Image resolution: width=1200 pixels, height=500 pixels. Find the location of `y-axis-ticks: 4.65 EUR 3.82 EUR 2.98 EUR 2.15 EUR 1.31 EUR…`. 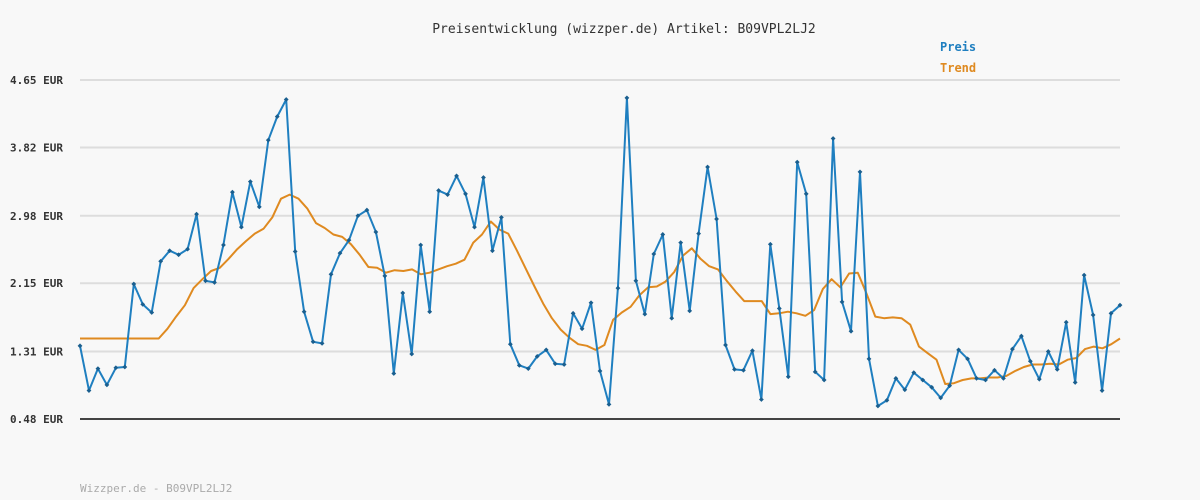

y-axis-ticks: 4.65 EUR 3.82 EUR 2.98 EUR 2.15 EUR 1.31 EUR… is located at coordinates (36, 250).